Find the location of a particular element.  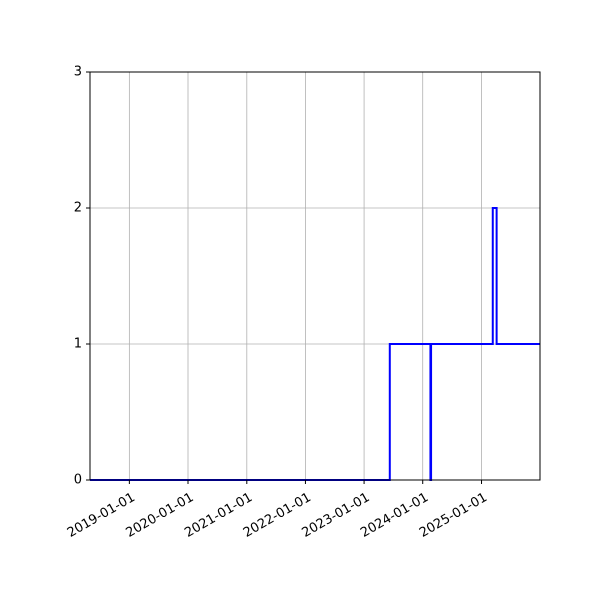

y-tick-label: 3 is located at coordinates (78, 72).